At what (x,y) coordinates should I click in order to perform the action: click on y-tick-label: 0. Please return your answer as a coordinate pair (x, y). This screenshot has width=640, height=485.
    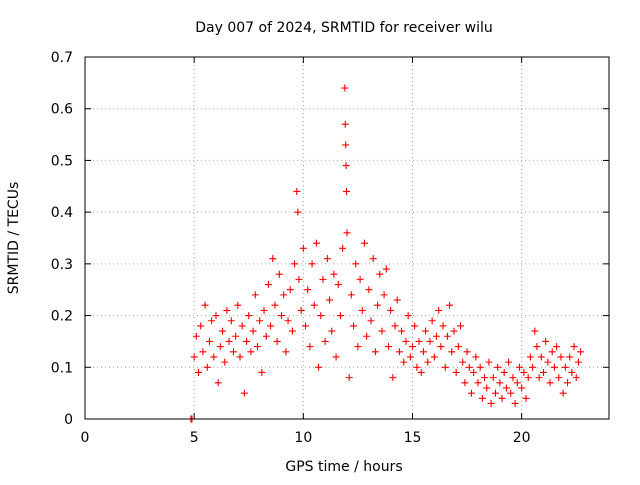
    Looking at the image, I should click on (68, 420).